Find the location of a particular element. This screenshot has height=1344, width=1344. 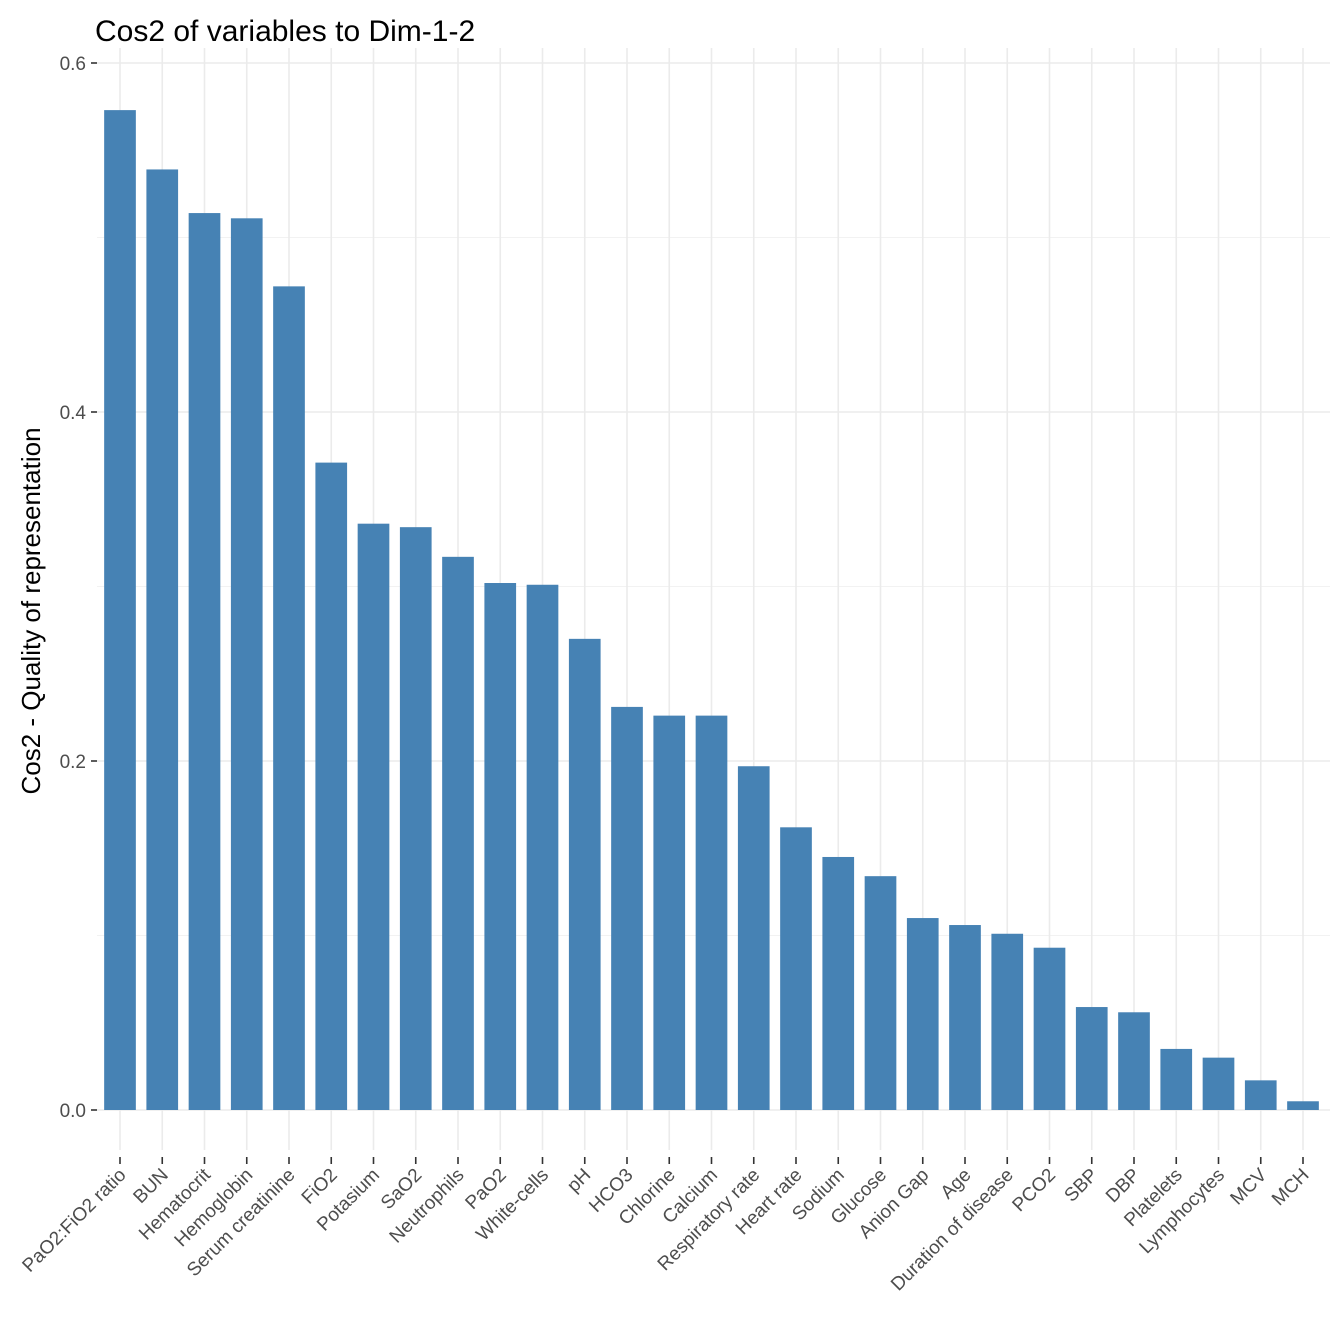

y-axis: 0.0 0.2 0.4 0.6 is located at coordinates (78, 588).